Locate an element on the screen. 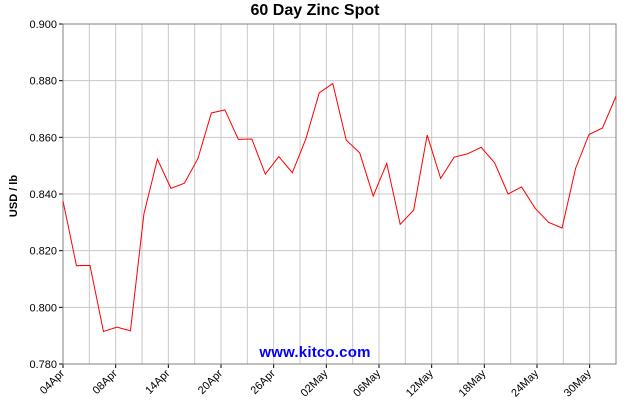 Image resolution: width=630 pixels, height=400 pixels. y-tick-label: 0.900 is located at coordinates (43, 25).